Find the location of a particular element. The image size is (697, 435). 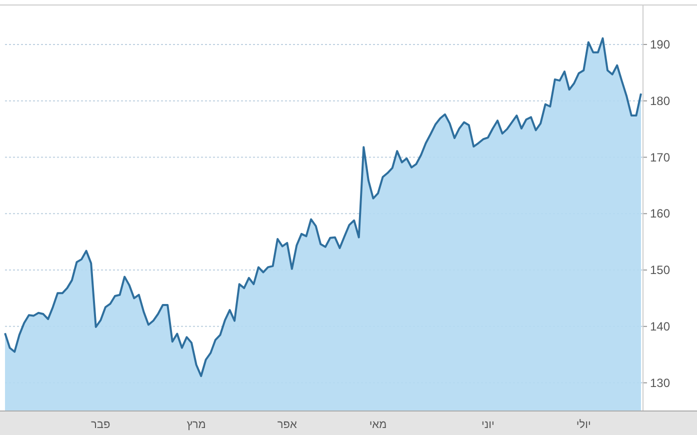

y-tick-label: 180 is located at coordinates (660, 101).